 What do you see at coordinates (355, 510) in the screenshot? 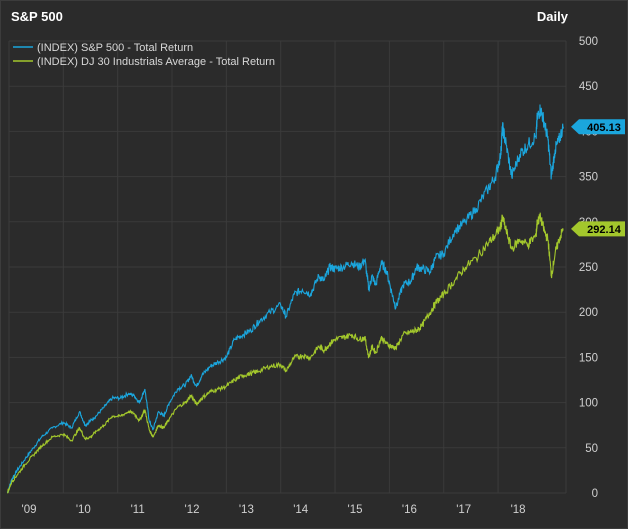
I see `x-tick-label: '15` at bounding box center [355, 510].